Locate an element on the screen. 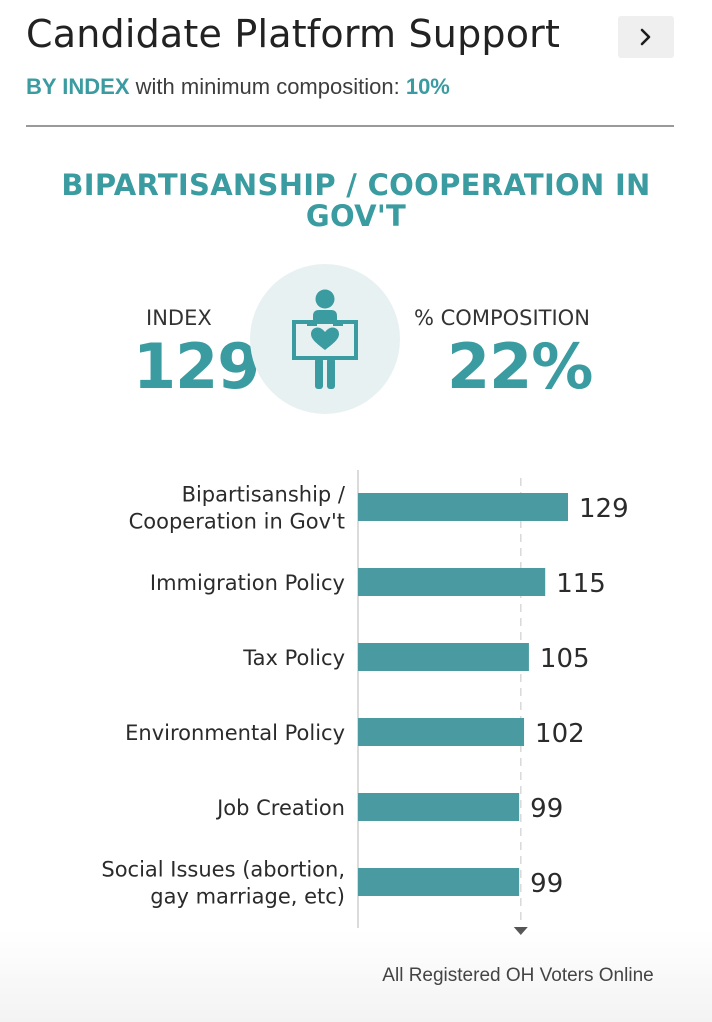 The image size is (712, 1022). composition-label: % COMPOSITION is located at coordinates (502, 318).